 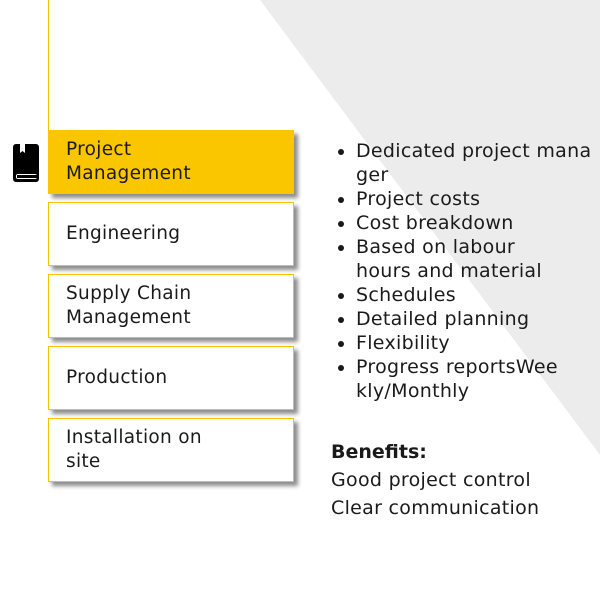 What do you see at coordinates (26, 163) in the screenshot?
I see `book-icon` at bounding box center [26, 163].